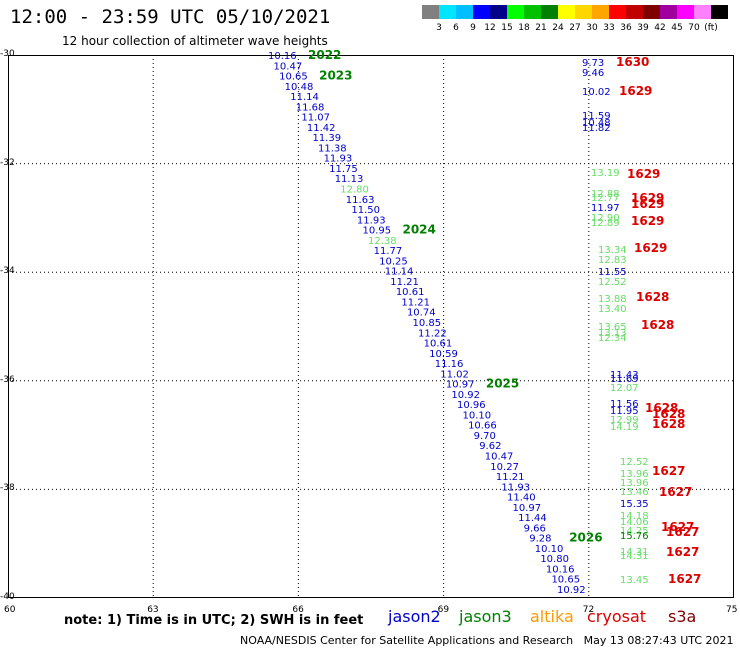 This screenshot has width=740, height=650. What do you see at coordinates (624, 388) in the screenshot?
I see `wave-height-label: 12.07` at bounding box center [624, 388].